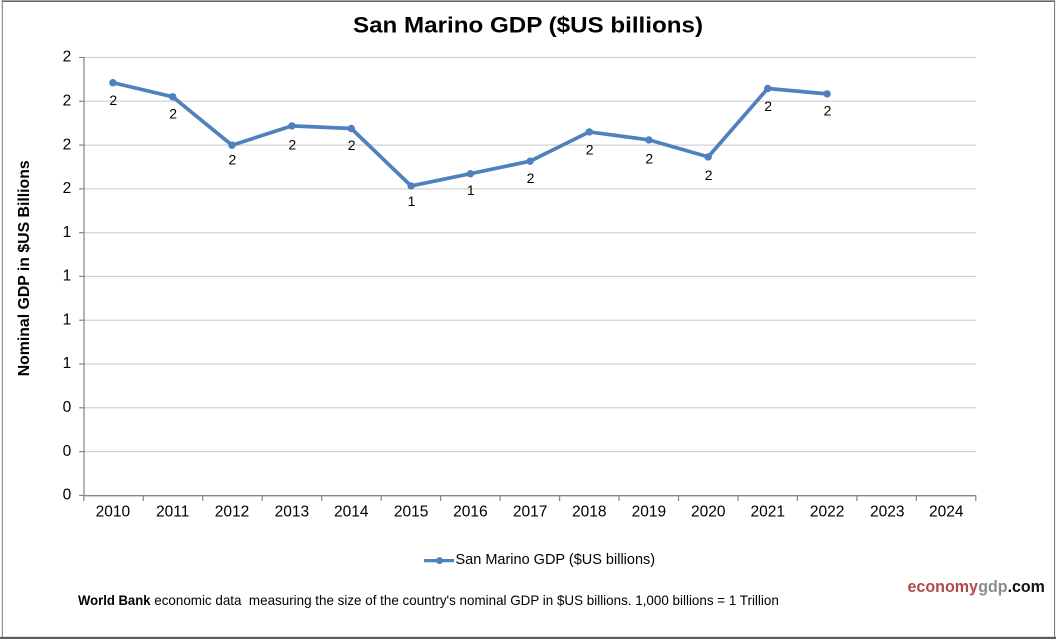  I want to click on svg-text: .com, so click(1026, 586).